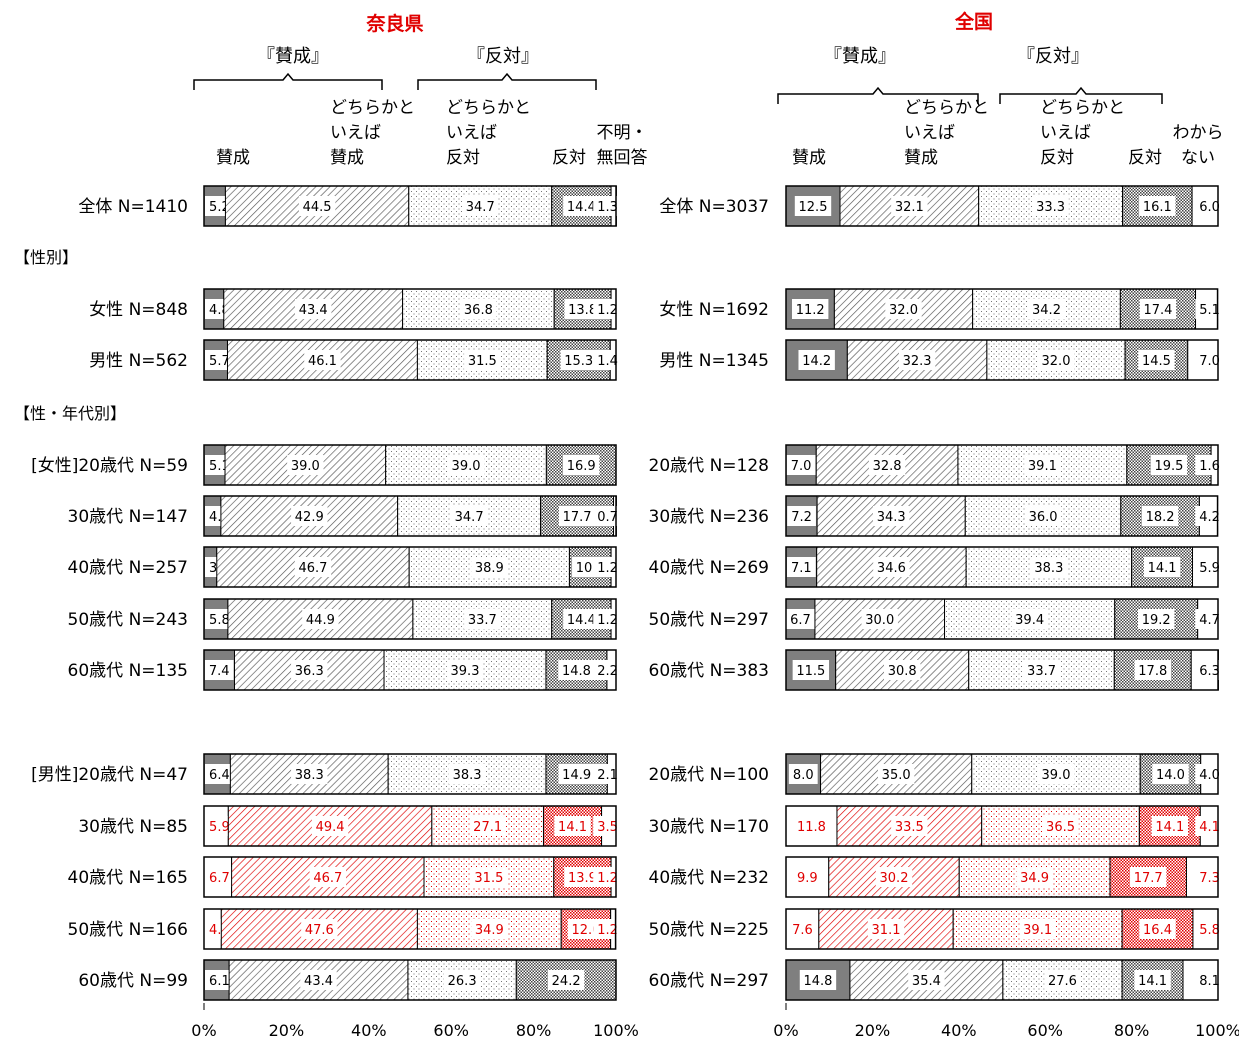 The width and height of the screenshot is (1239, 1045). Describe the element at coordinates (607, 774) in the screenshot. I see `data-label-bg-nara-8-unknown` at that location.